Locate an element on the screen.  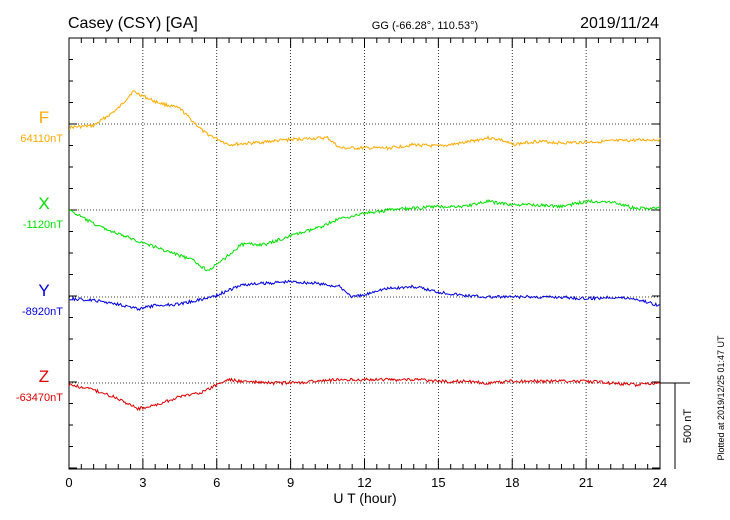
x-tick-label: 3 is located at coordinates (142, 482).